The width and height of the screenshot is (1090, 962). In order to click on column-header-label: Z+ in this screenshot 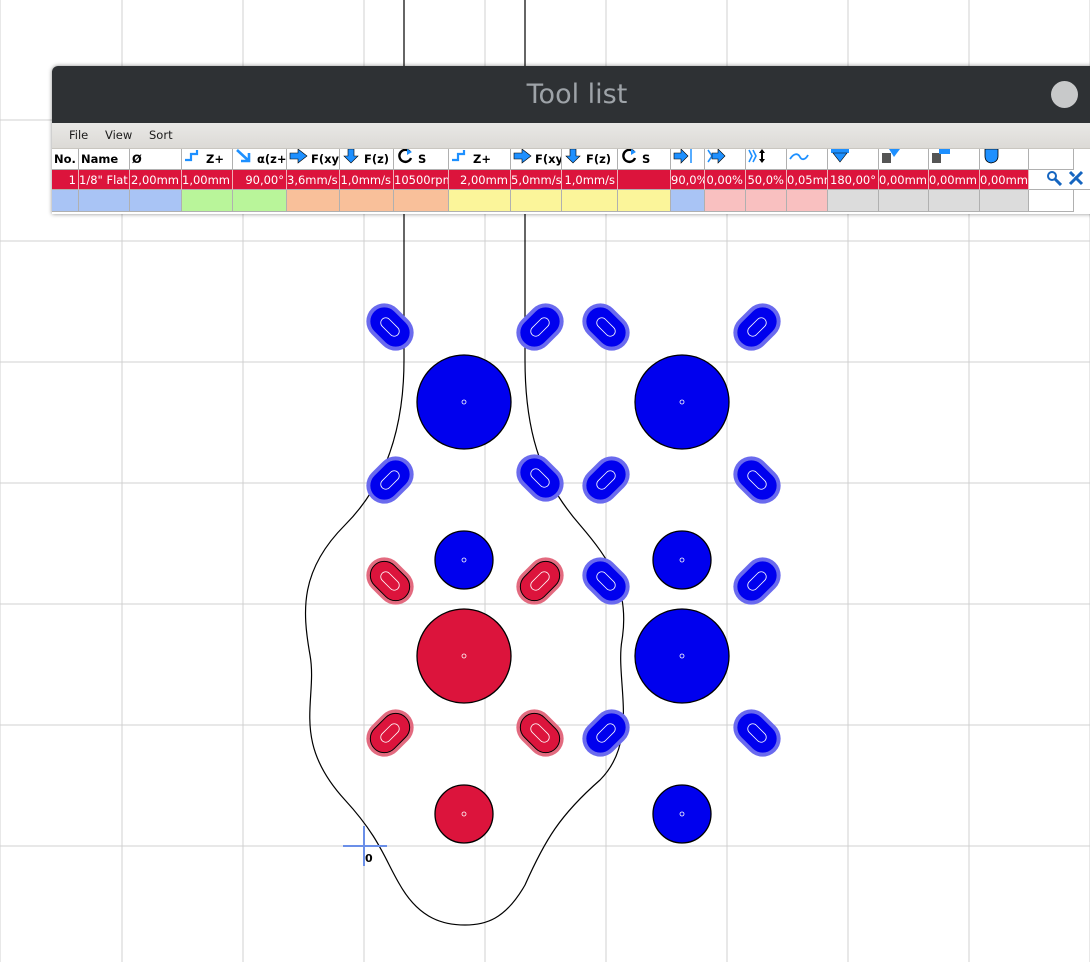, I will do `click(482, 158)`.